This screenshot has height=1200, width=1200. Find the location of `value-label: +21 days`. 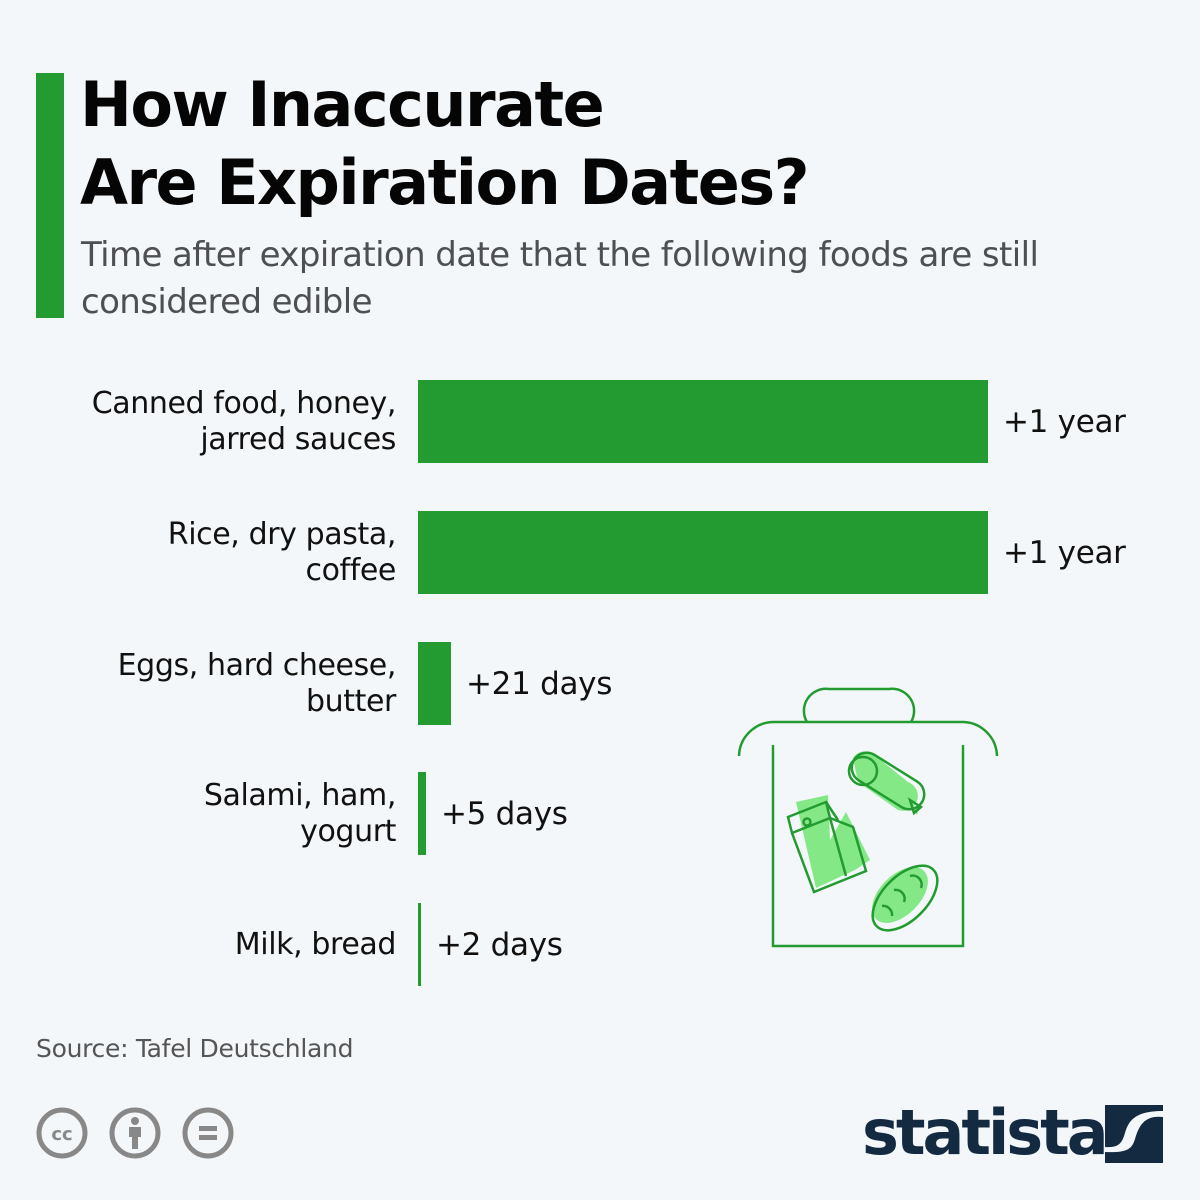

value-label: +21 days is located at coordinates (539, 683).